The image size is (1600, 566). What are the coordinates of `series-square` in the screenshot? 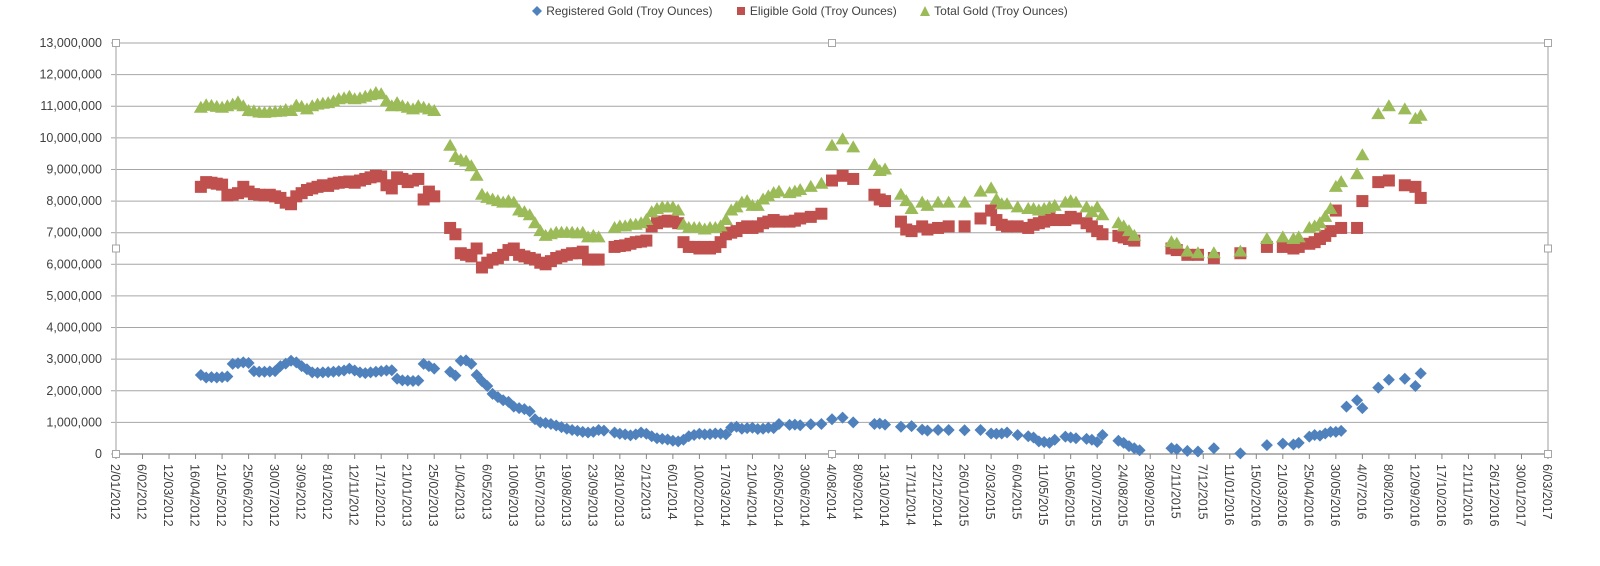 It's located at (810, 221).